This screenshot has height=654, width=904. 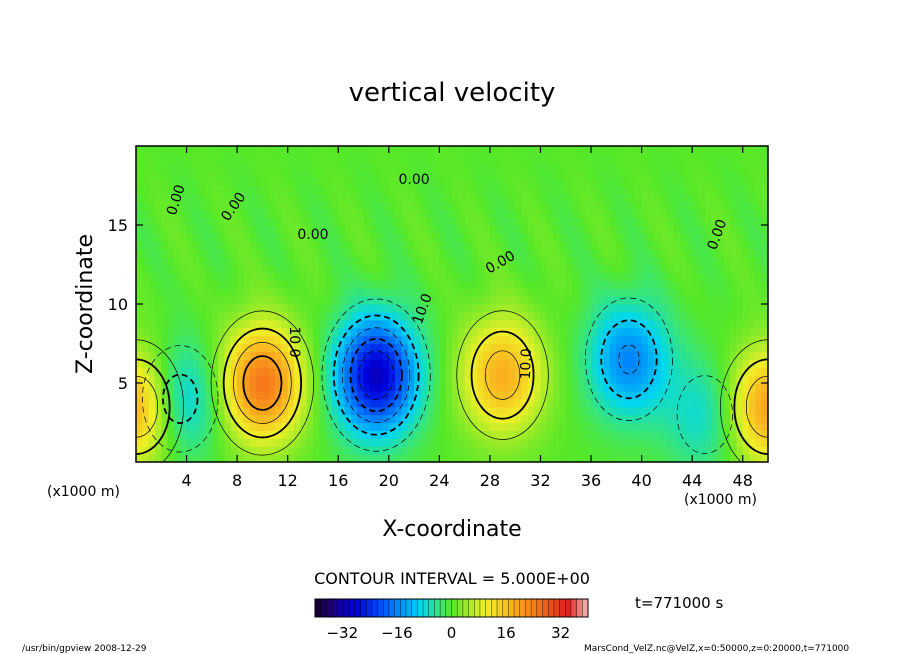 I want to click on chart-title: vertical velocity, so click(x=452, y=93).